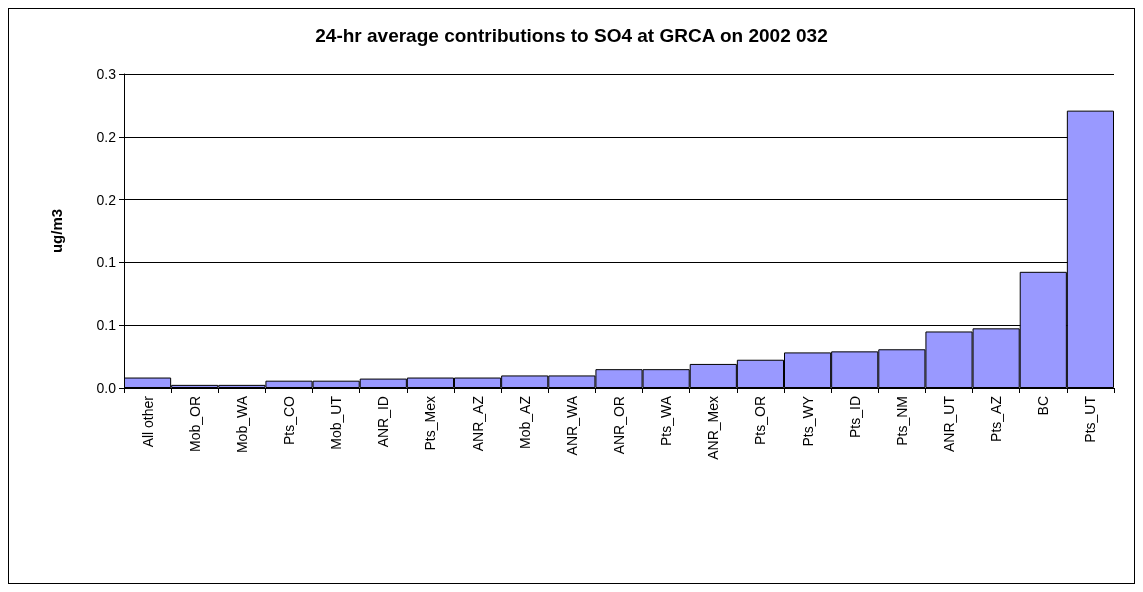 This screenshot has width=1143, height=592. Describe the element at coordinates (619, 425) in the screenshot. I see `x-tick-label: ANR_OR` at that location.